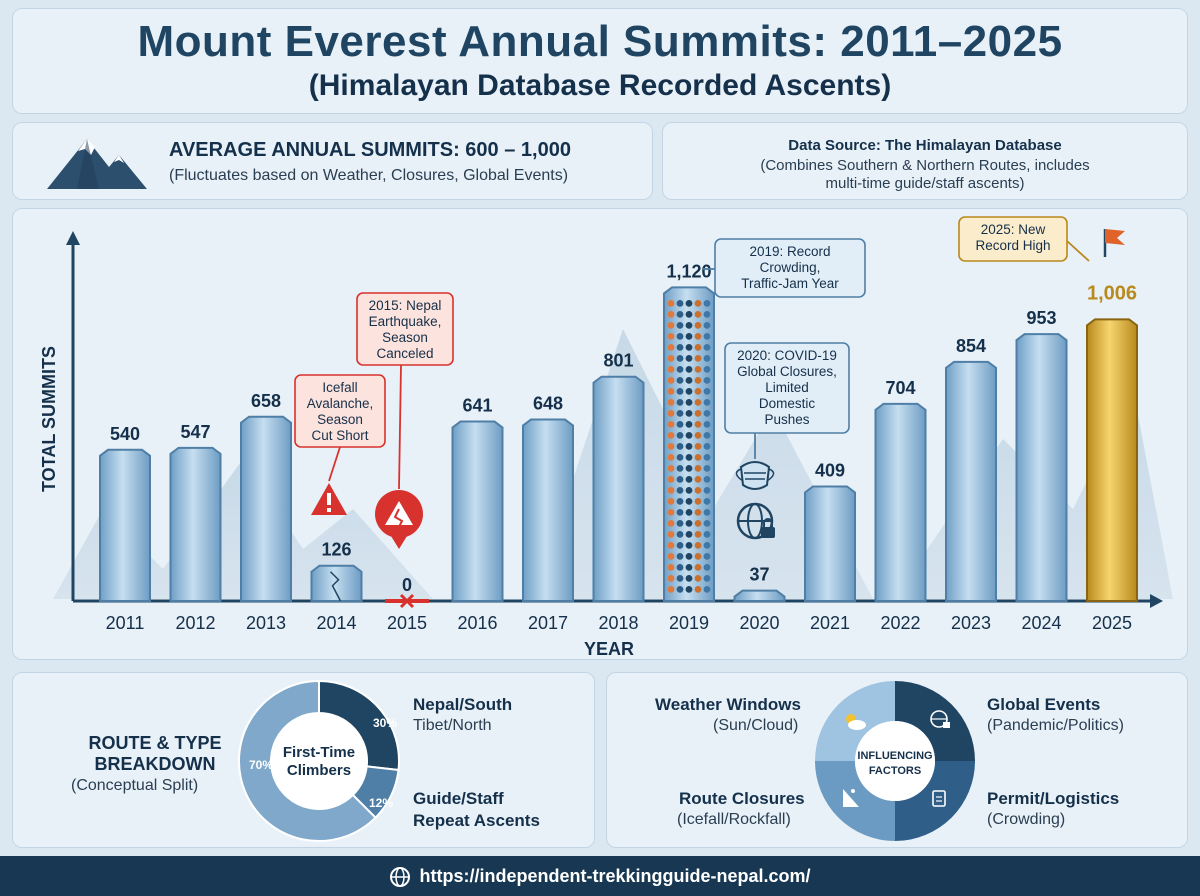 The width and height of the screenshot is (1200, 896). What do you see at coordinates (339, 387) in the screenshot?
I see `callout-text-line: Icefall` at bounding box center [339, 387].